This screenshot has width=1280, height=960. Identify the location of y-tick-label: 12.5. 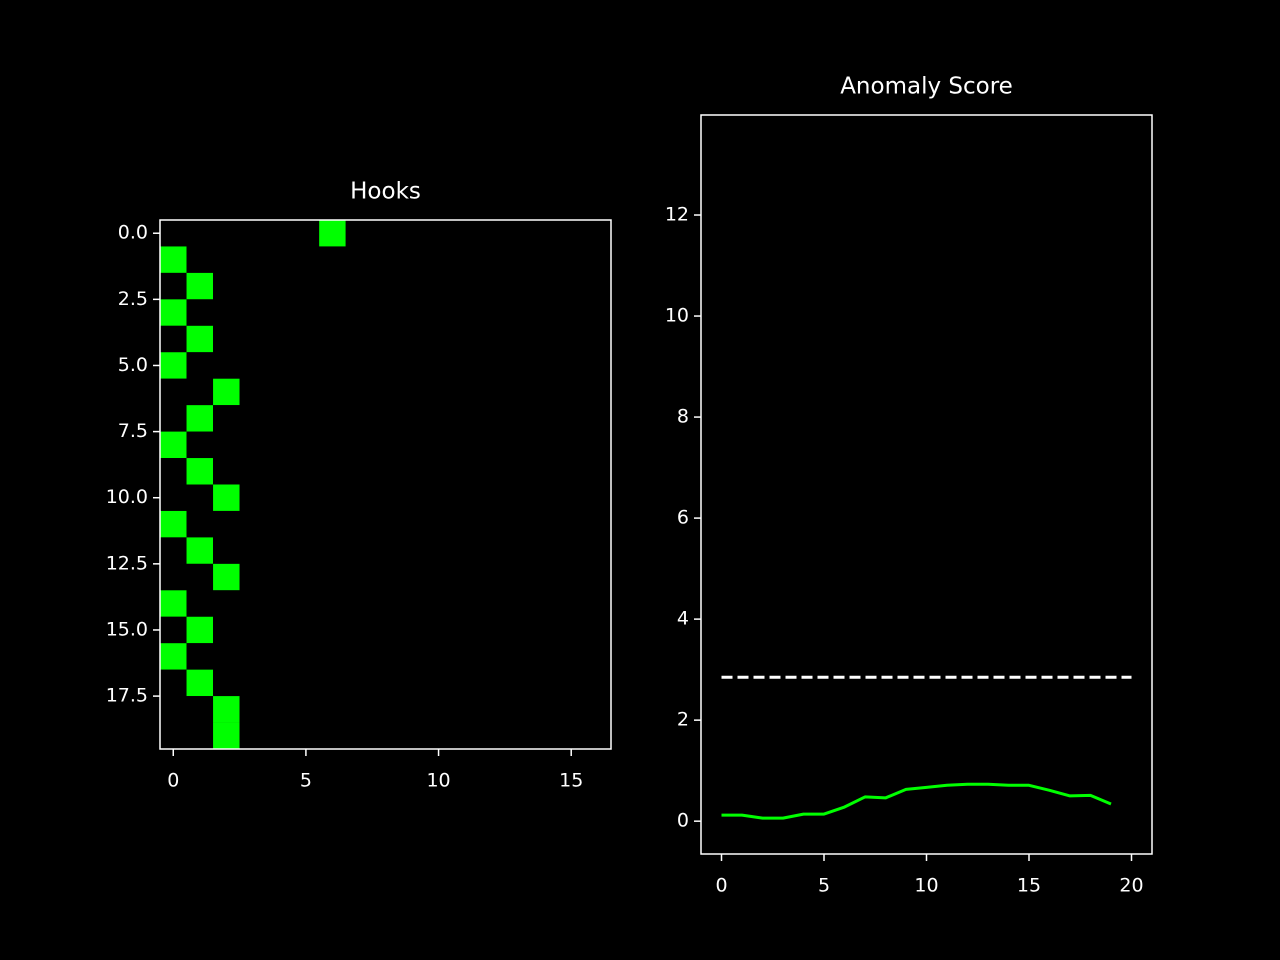
(127, 563).